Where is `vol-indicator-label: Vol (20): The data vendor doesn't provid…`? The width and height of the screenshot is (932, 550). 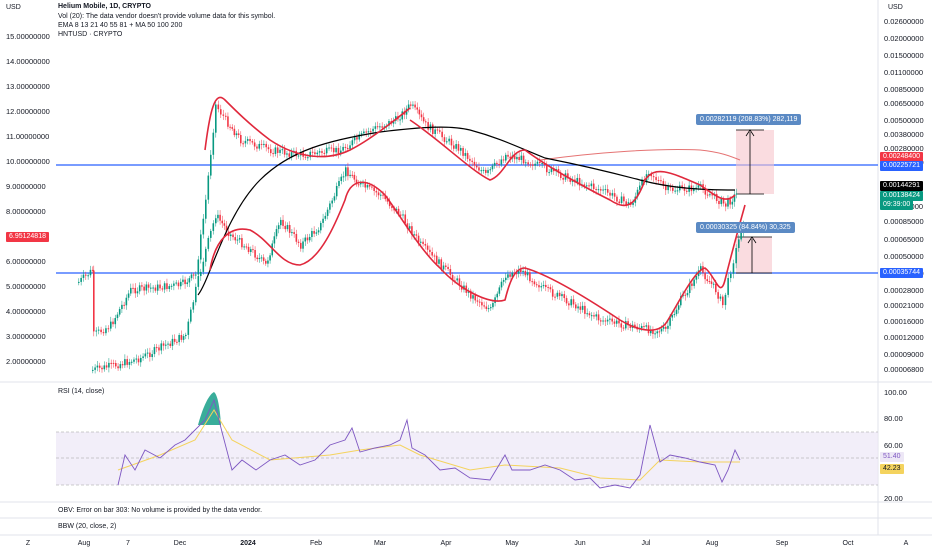
vol-indicator-label: Vol (20): The data vendor doesn't provid… is located at coordinates (167, 16).